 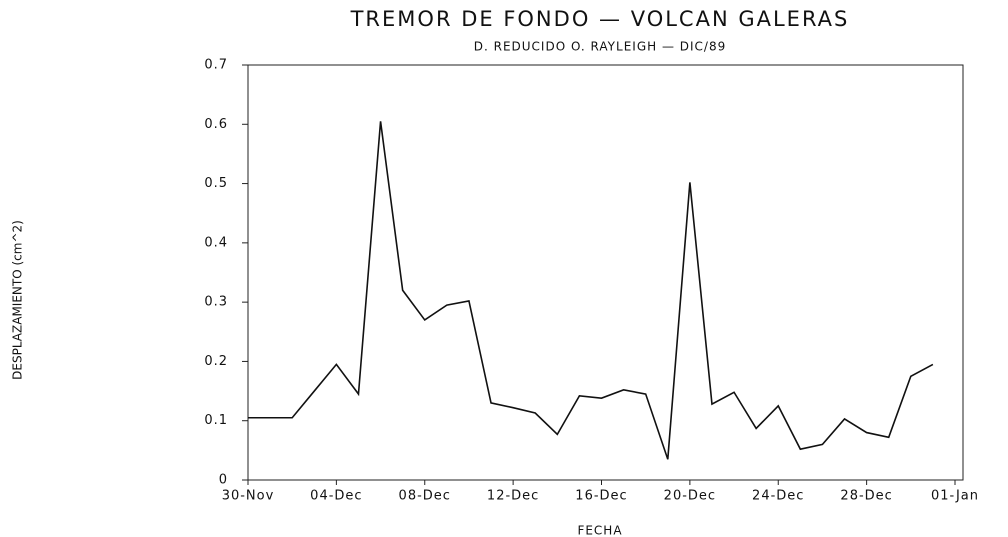 What do you see at coordinates (216, 302) in the screenshot?
I see `y-tick-label: 0.3` at bounding box center [216, 302].